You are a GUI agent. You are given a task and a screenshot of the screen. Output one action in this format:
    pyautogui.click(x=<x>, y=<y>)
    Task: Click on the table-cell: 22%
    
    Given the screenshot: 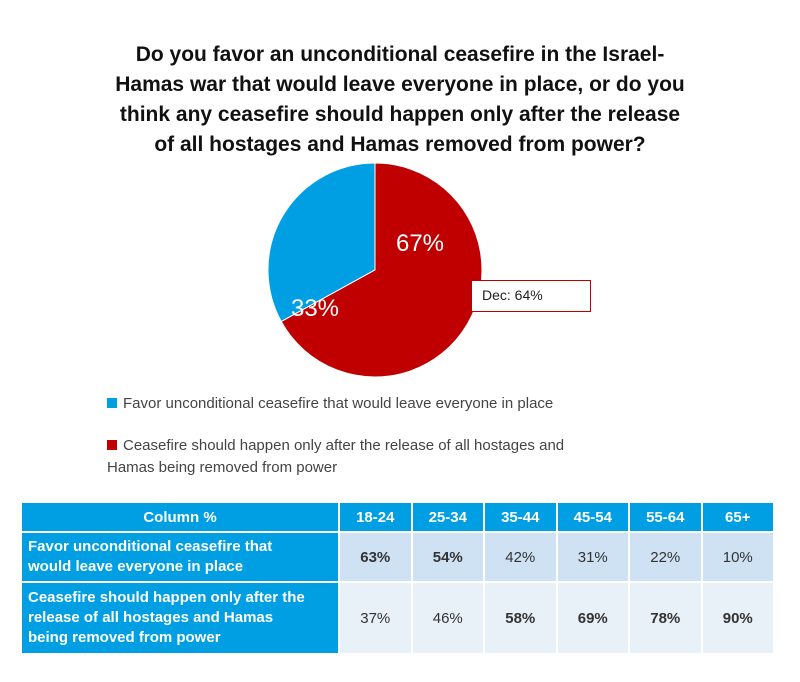 What is the action you would take?
    pyautogui.click(x=665, y=557)
    